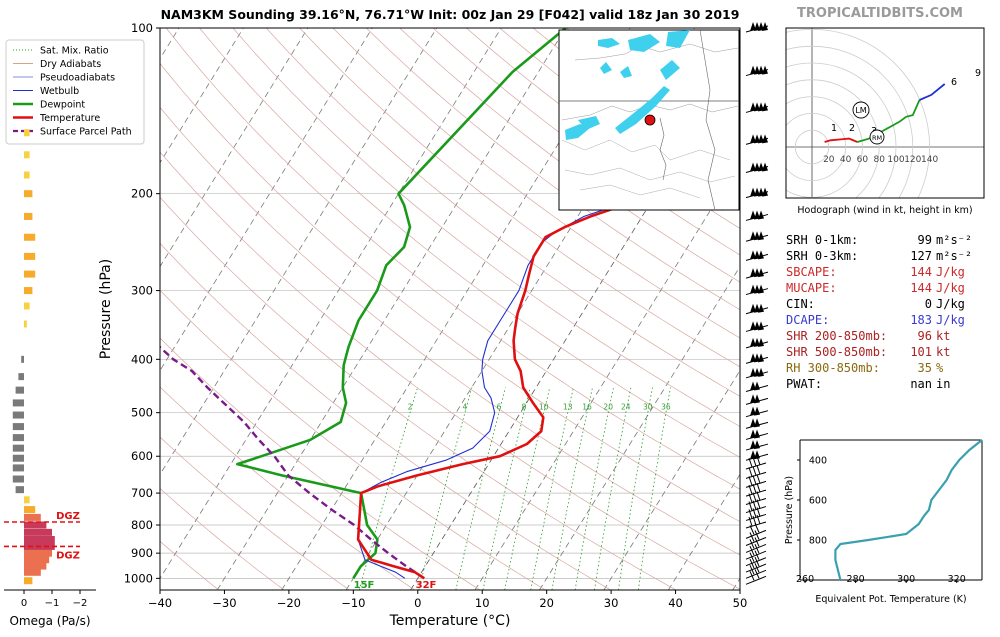  Describe the element at coordinates (539, 407) in the screenshot. I see `mixing-ratio-labels: 2 4 6 8 10 13 16 20 24 30 36` at that location.